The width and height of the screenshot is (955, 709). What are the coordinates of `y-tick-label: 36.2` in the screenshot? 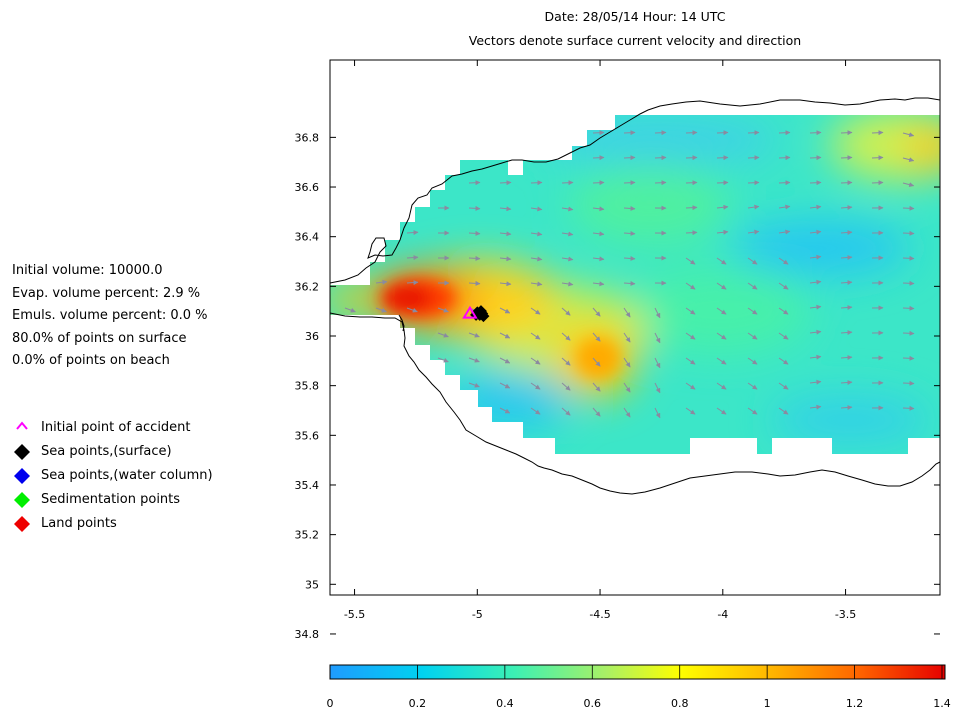 It's located at (307, 286).